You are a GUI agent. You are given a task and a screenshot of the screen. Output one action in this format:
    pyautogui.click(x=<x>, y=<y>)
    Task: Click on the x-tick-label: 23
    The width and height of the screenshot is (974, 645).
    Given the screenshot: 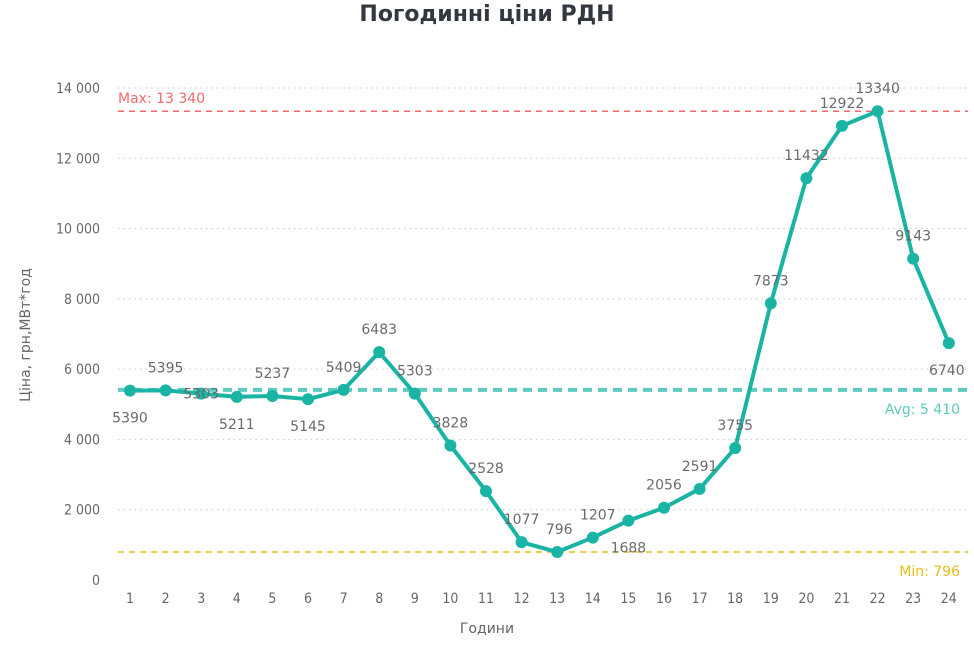 What is the action you would take?
    pyautogui.click(x=913, y=599)
    